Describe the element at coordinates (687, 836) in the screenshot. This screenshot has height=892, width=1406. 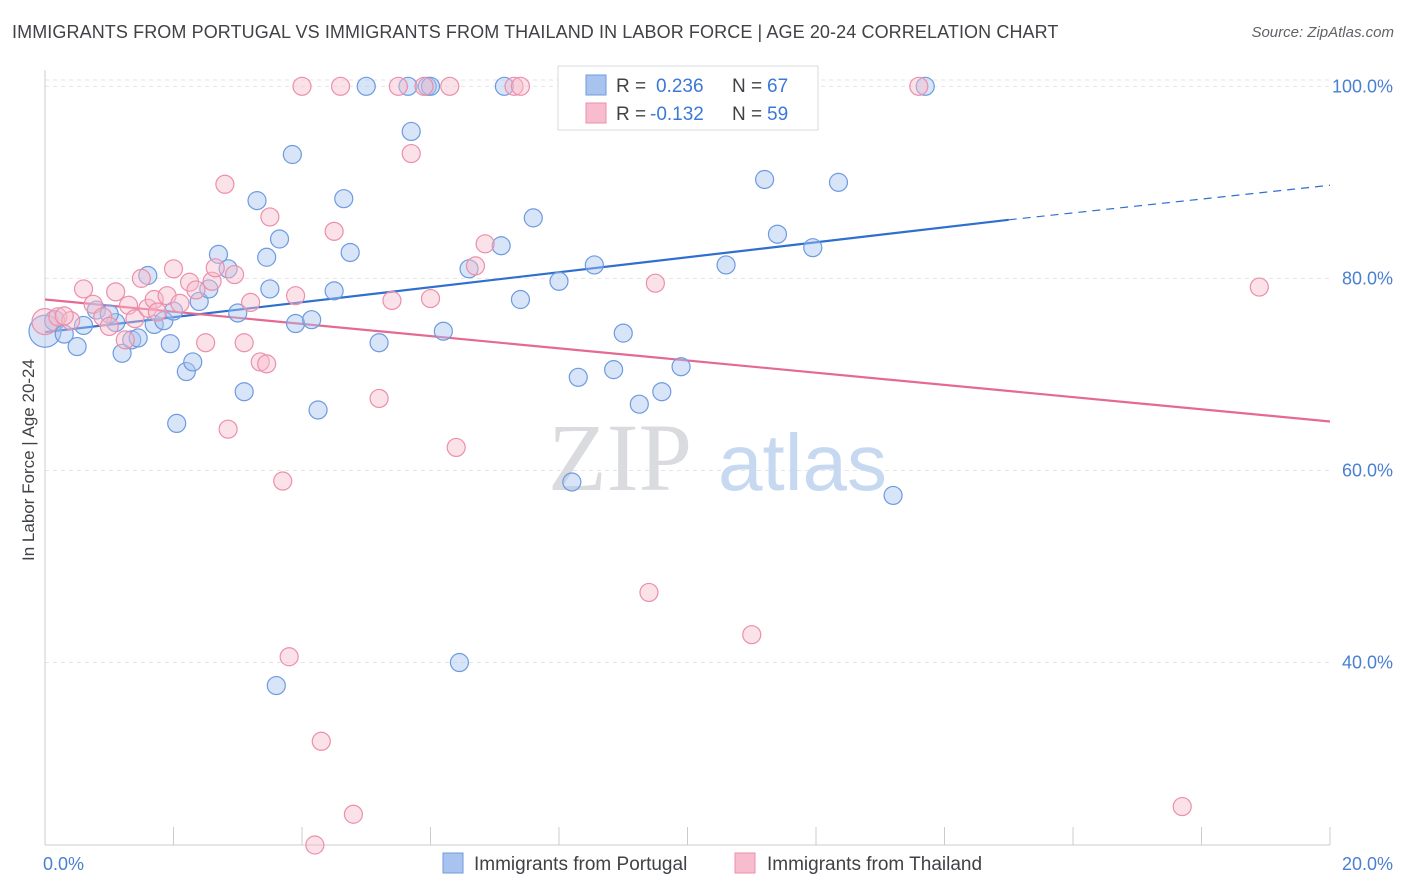
I see `x-tick-marks` at that location.